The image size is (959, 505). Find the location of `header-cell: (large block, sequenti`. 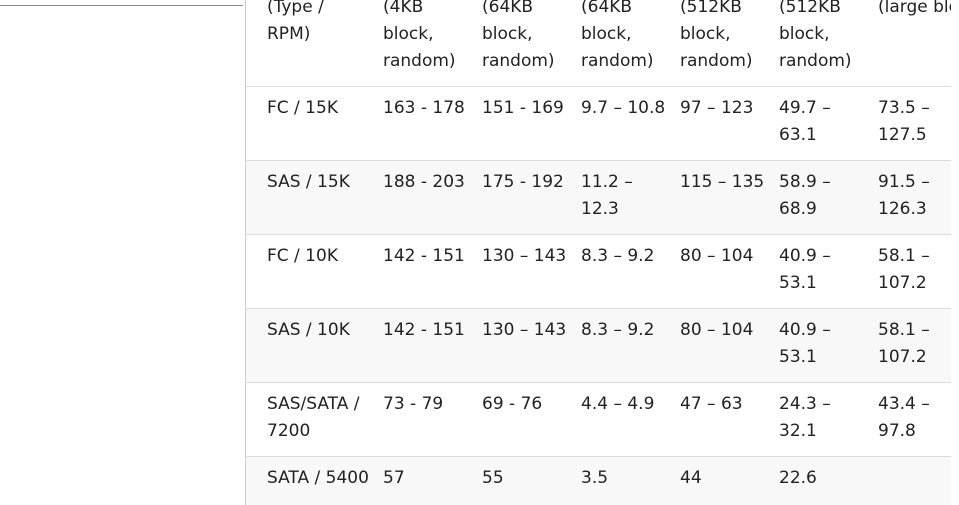

header-cell: (large block, sequenti is located at coordinates (909, 43).